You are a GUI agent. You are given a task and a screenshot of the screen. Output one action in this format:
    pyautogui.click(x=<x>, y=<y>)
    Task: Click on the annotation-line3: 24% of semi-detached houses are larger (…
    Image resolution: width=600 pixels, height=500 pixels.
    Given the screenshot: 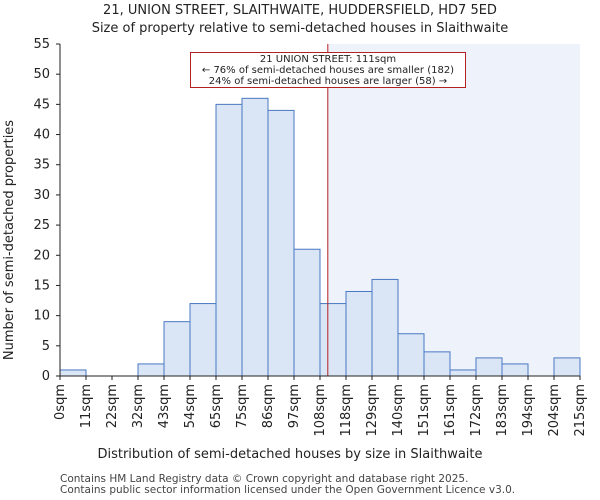 What is the action you would take?
    pyautogui.click(x=328, y=81)
    